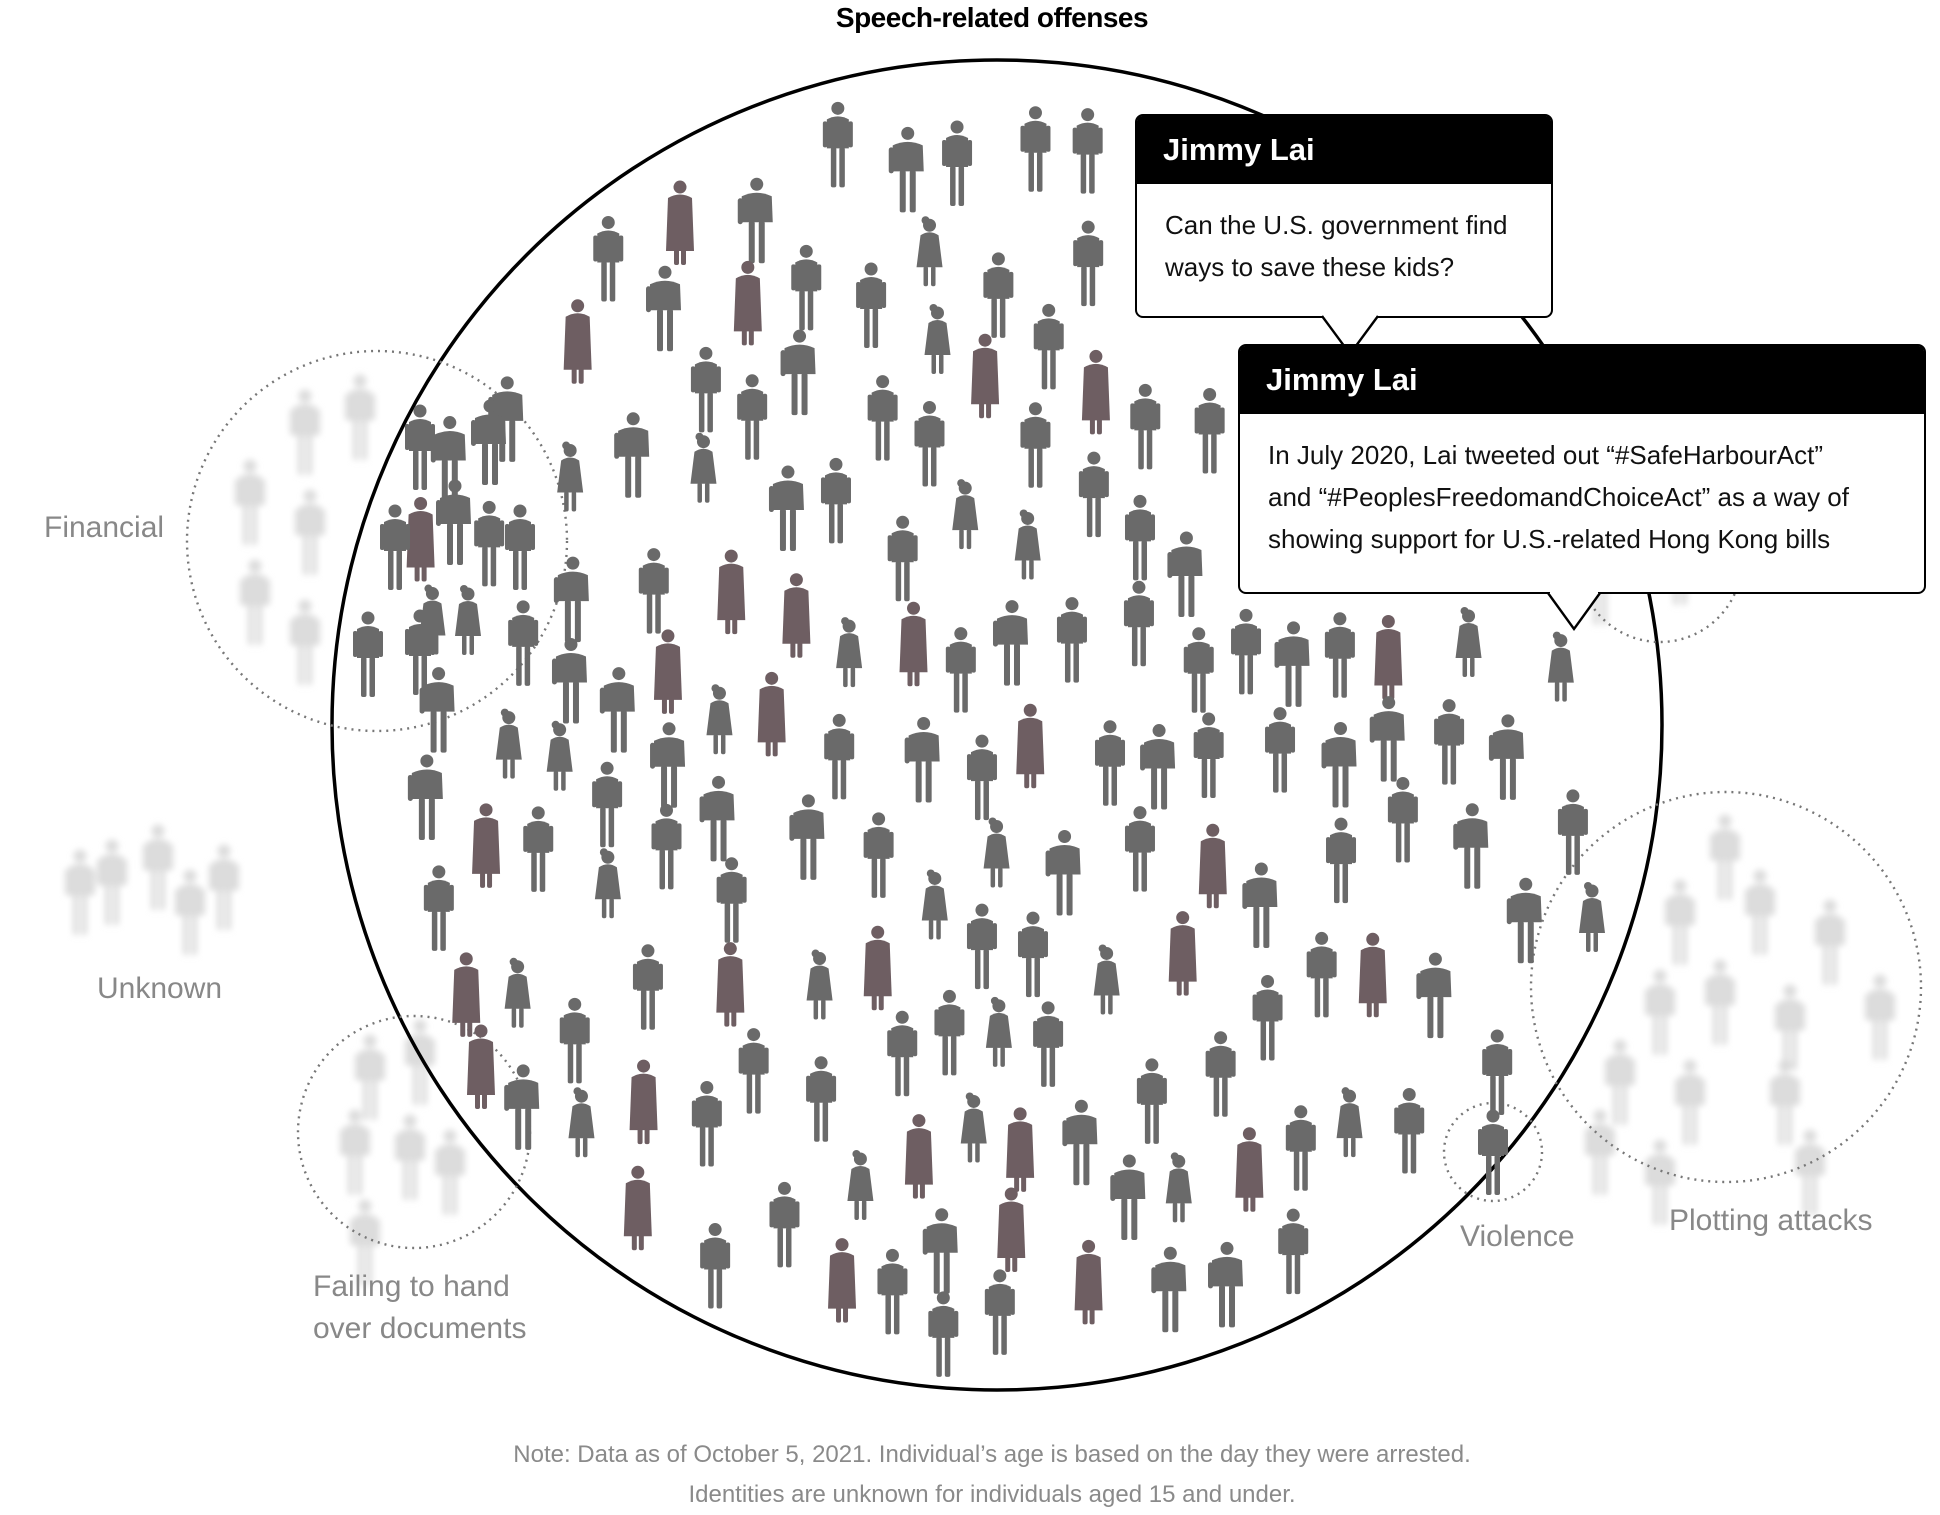 The image size is (1940, 1515). What do you see at coordinates (1574, 611) in the screenshot?
I see `callout-2-pointer` at bounding box center [1574, 611].